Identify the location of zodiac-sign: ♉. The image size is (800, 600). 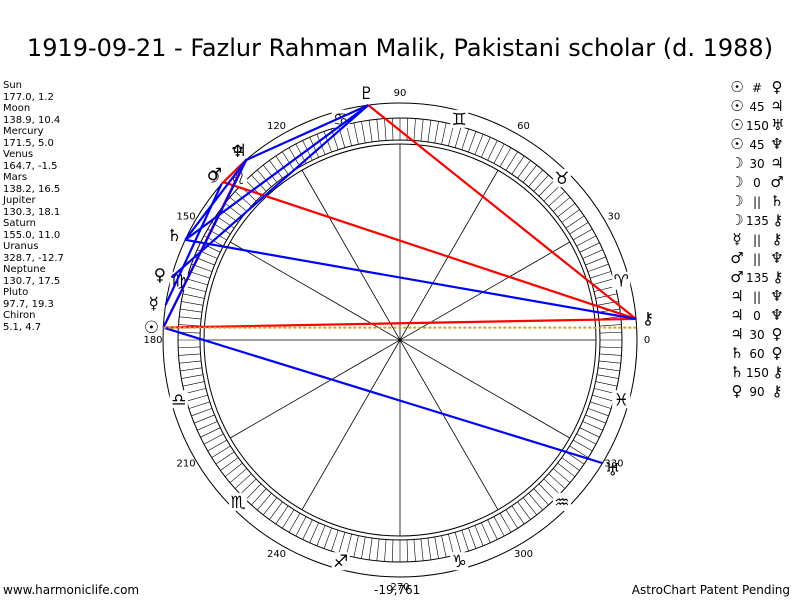
(561, 179).